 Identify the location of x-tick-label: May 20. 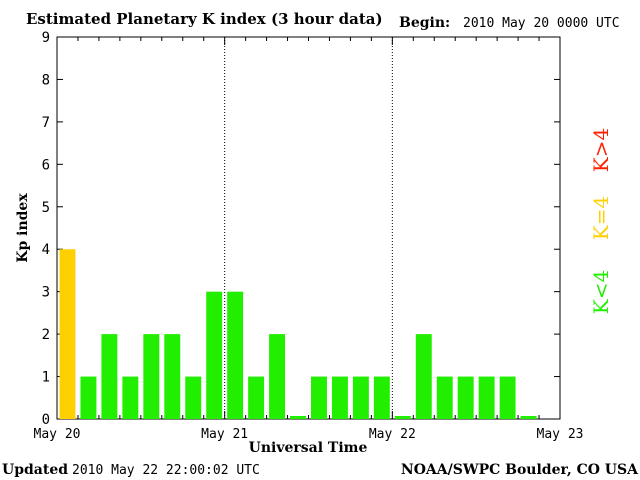
(57, 434).